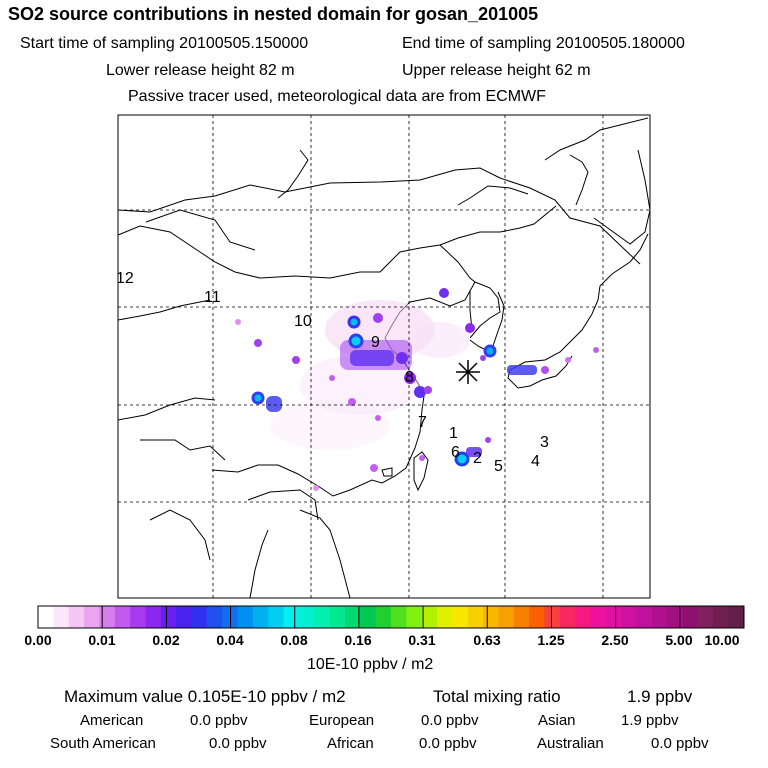 Image resolution: width=768 pixels, height=768 pixels. I want to click on region-label: 8, so click(409, 377).